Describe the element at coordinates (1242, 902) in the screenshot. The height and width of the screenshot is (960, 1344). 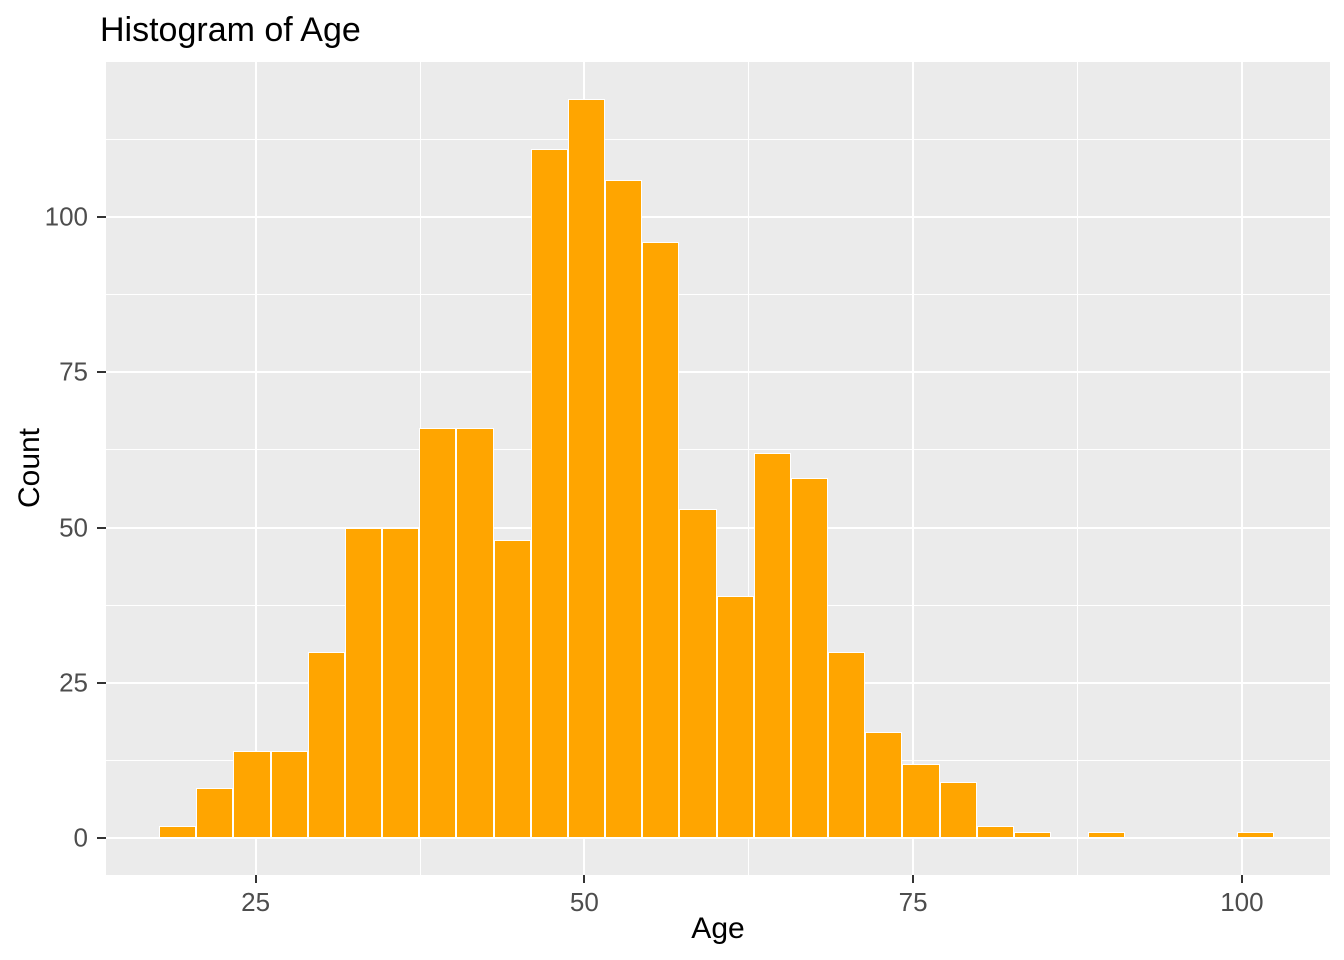
I see `x-tick-label: 100` at that location.